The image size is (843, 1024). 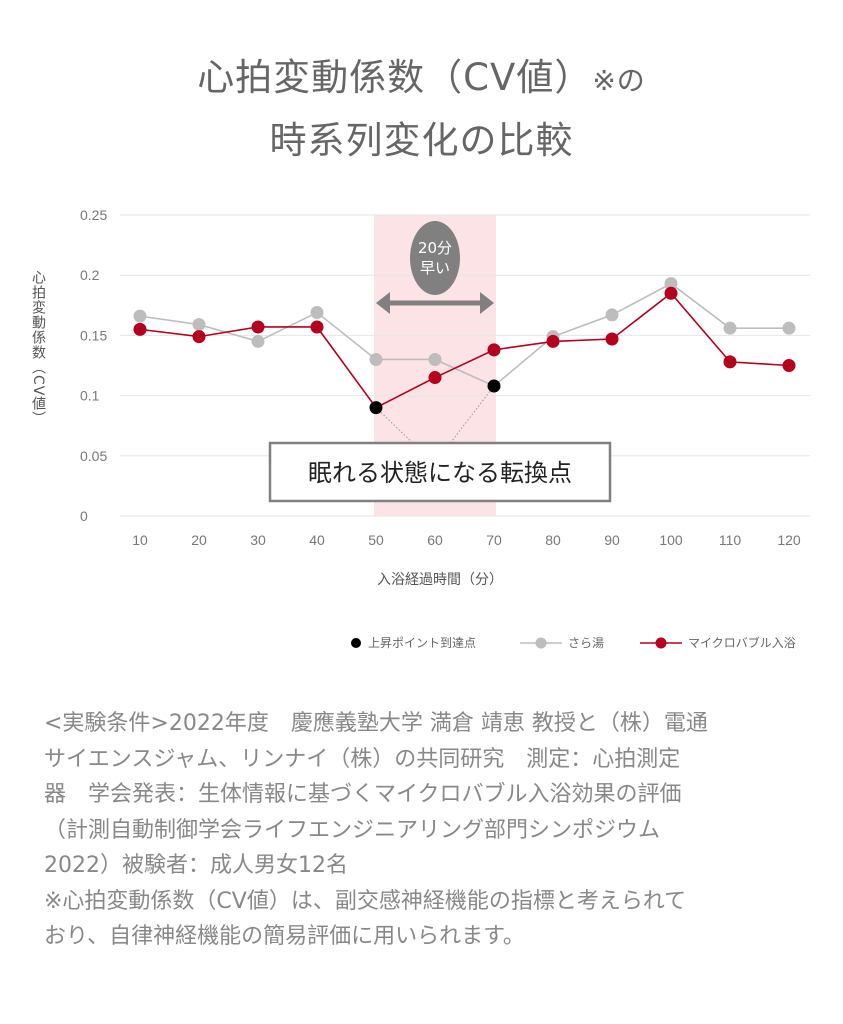 What do you see at coordinates (38, 348) in the screenshot?
I see `y-axis-label: 心拍変動係数（CV値）` at bounding box center [38, 348].